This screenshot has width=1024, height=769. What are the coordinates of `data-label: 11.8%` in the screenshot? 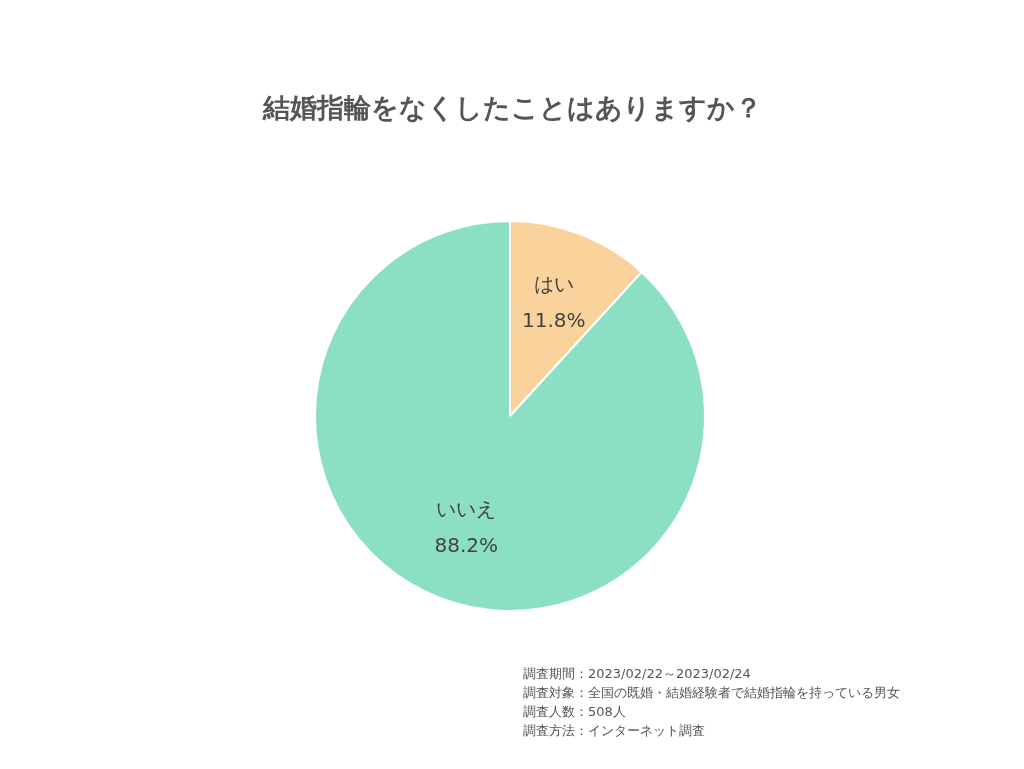 It's located at (554, 319).